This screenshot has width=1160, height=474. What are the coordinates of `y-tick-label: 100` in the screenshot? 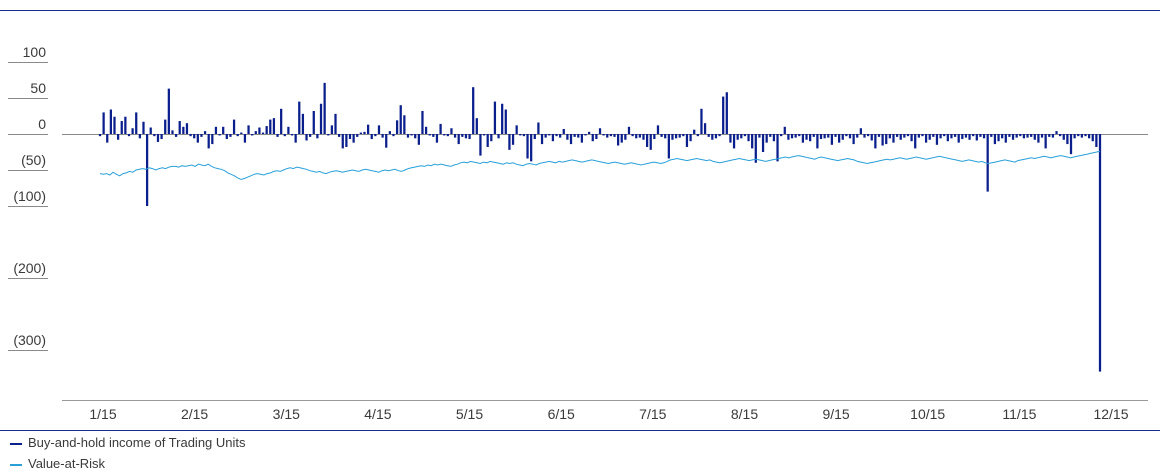 It's located at (35, 52).